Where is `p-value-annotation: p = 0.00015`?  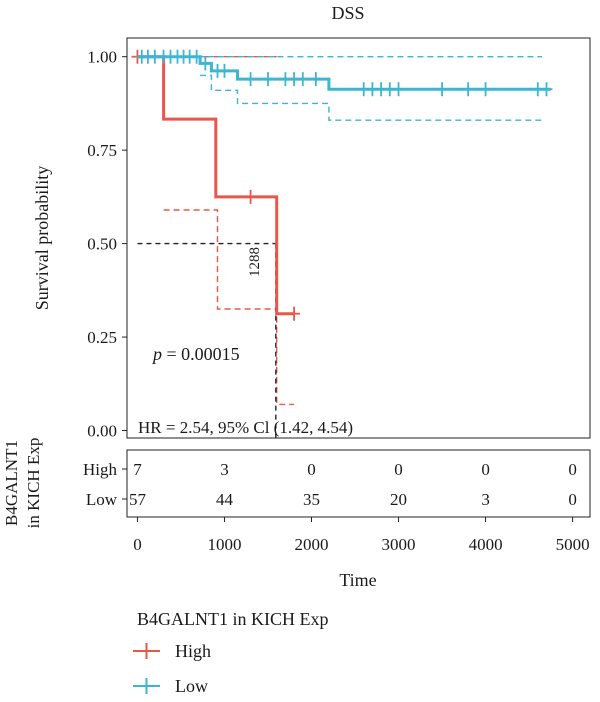 p-value-annotation: p = 0.00015 is located at coordinates (195, 354).